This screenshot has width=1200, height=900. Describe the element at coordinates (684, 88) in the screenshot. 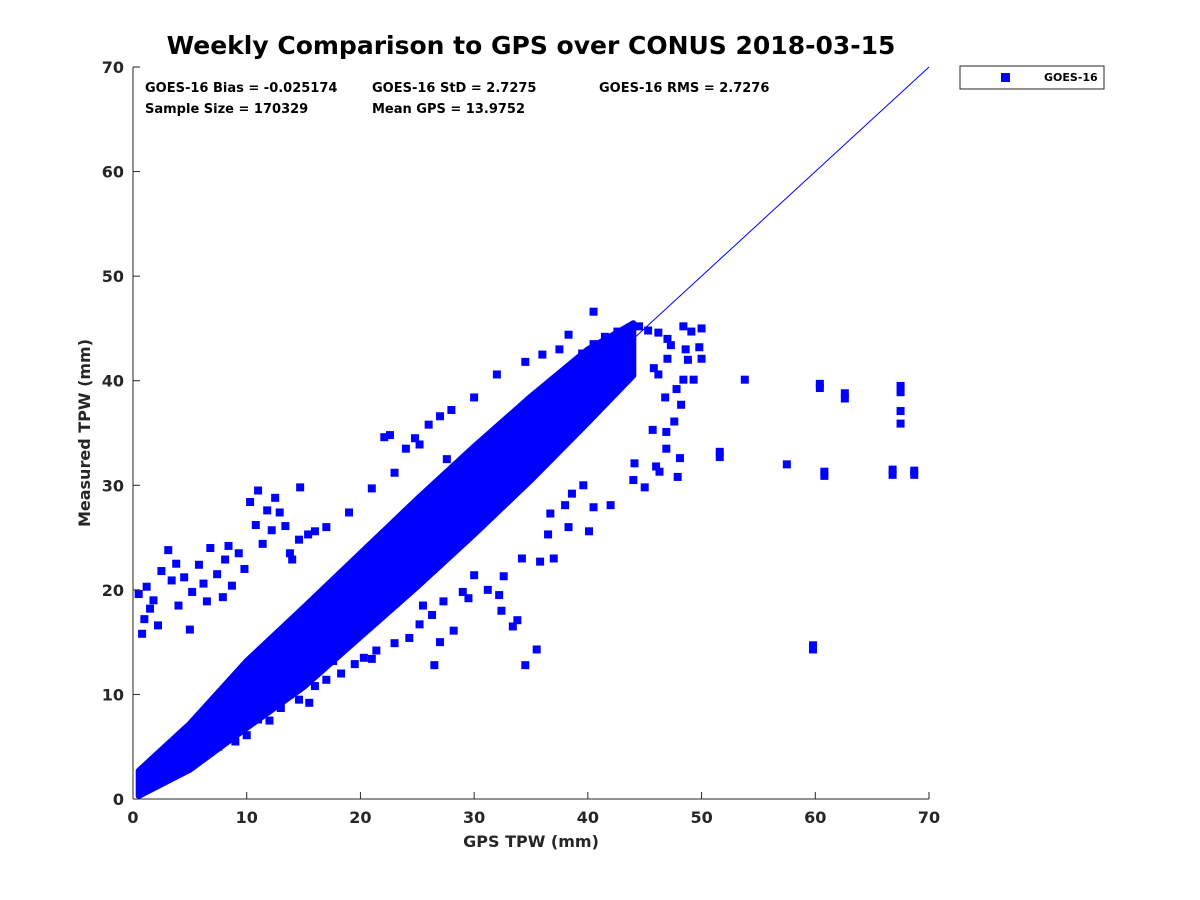

I see `stat-rms: GOES-16 RMS = 2.7276` at that location.